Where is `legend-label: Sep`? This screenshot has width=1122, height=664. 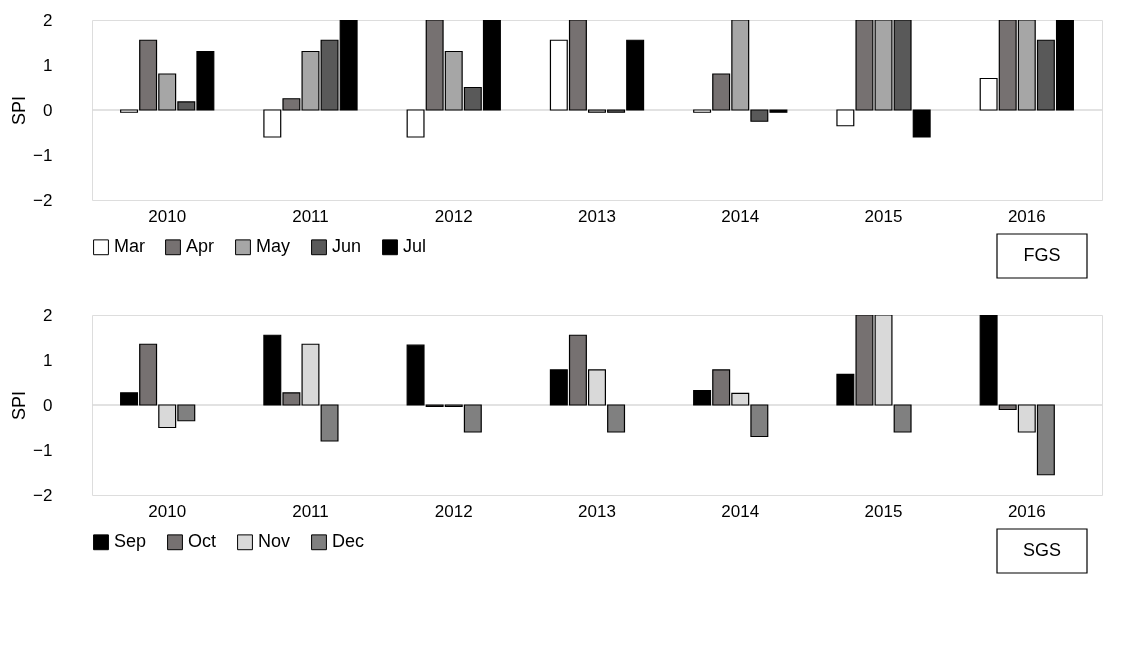
legend-label: Sep is located at coordinates (130, 541).